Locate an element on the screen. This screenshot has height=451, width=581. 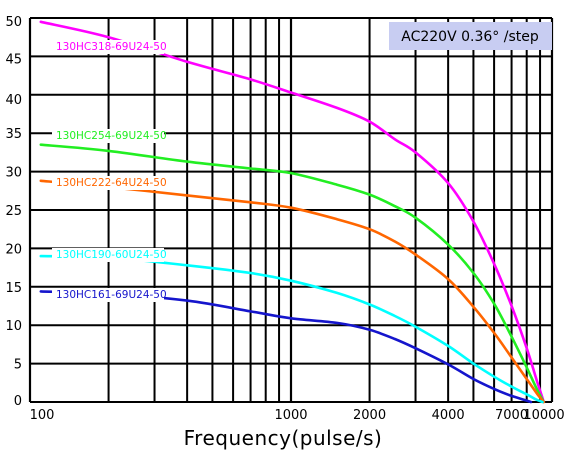
y-tick-label-25: 25 is located at coordinates (13, 211).